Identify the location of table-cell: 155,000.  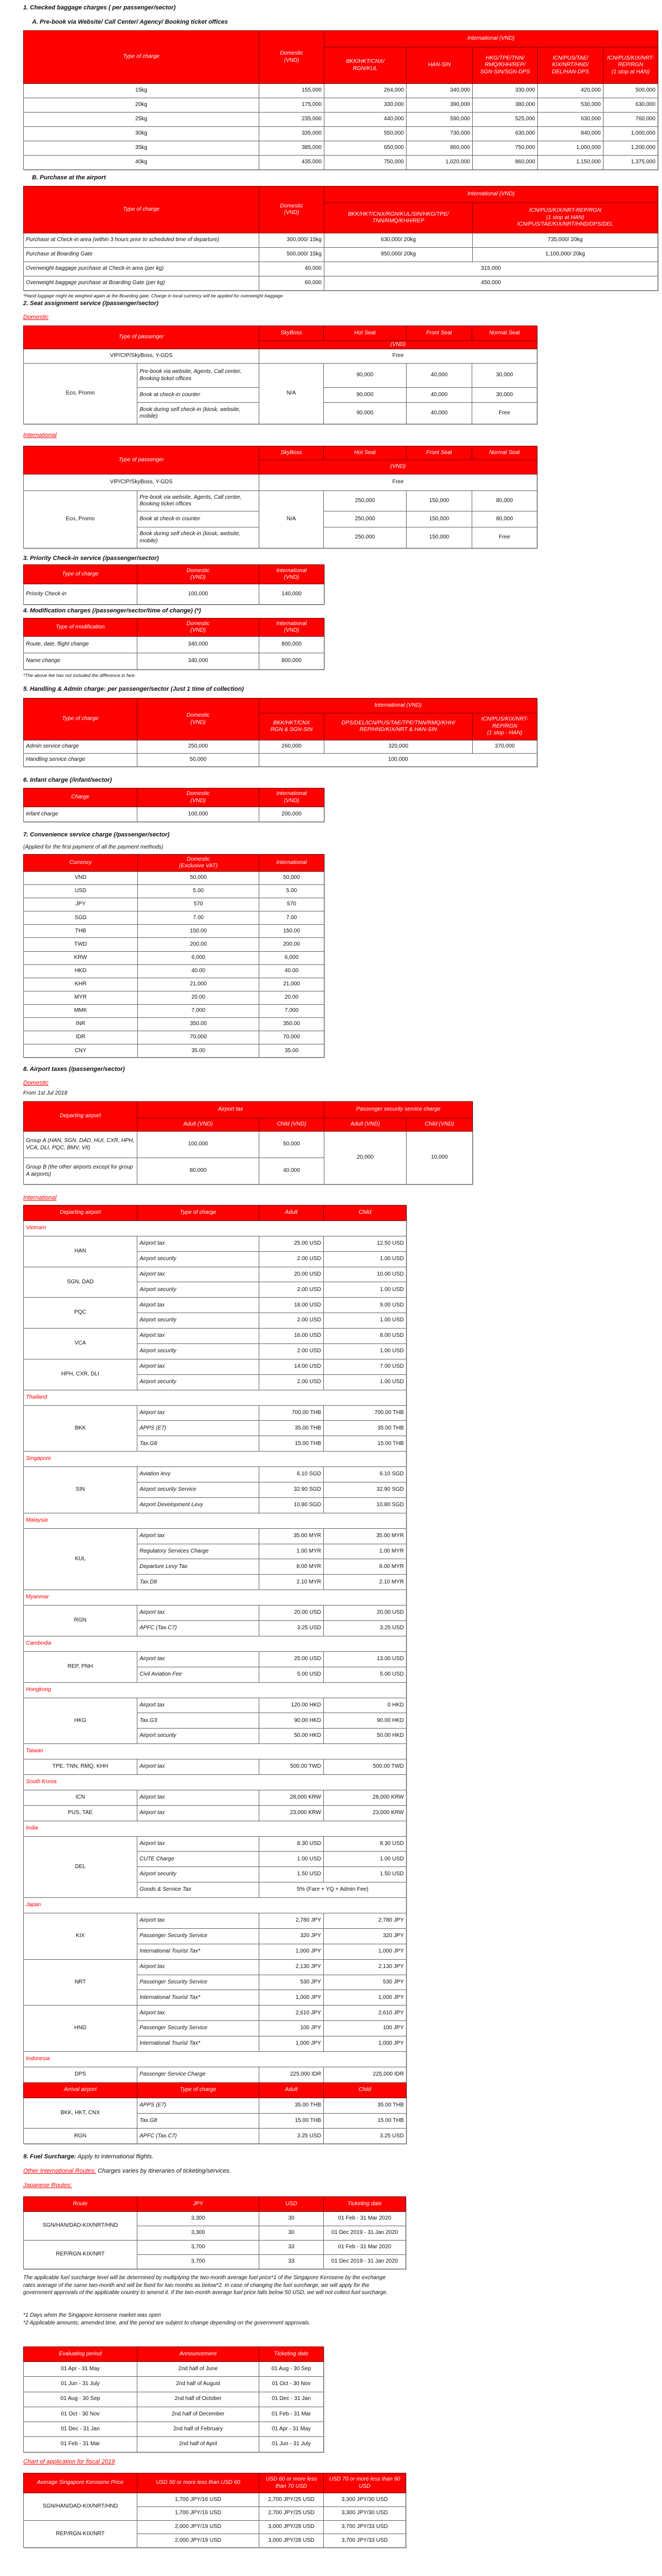
(291, 90).